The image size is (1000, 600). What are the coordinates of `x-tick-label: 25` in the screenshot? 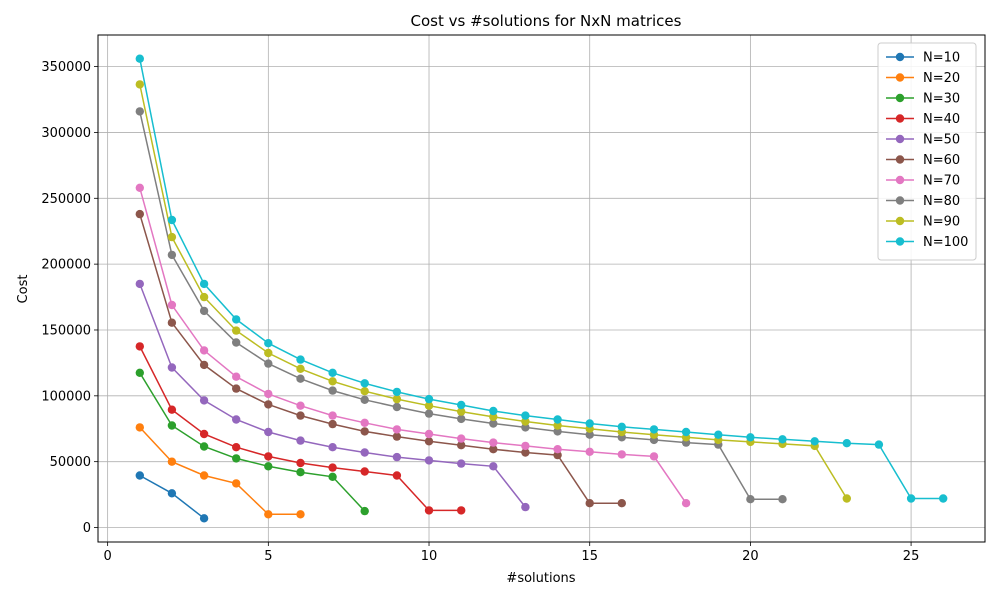 It's located at (911, 556).